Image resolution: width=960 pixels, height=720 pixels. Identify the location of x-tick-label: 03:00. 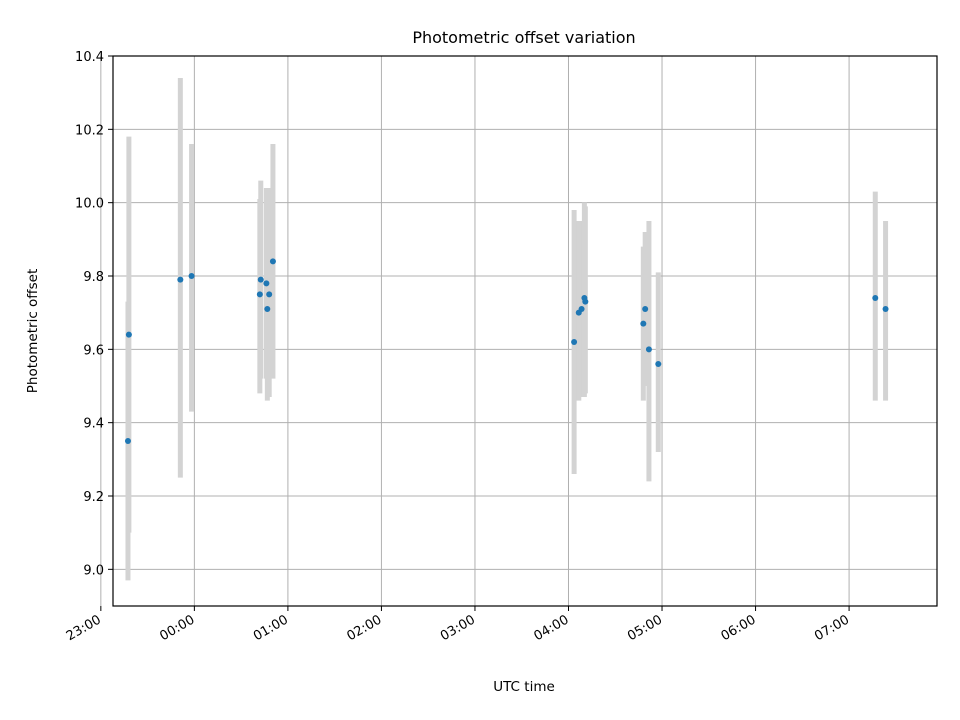
(458, 628).